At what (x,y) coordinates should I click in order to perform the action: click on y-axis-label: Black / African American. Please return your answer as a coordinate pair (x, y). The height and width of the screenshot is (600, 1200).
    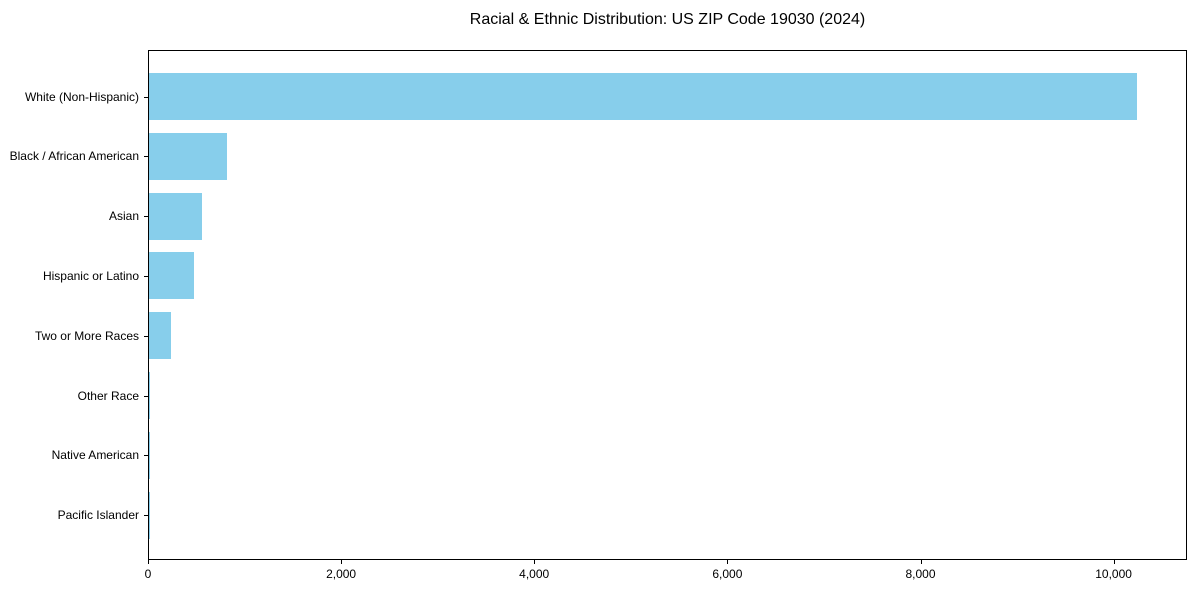
    Looking at the image, I should click on (74, 156).